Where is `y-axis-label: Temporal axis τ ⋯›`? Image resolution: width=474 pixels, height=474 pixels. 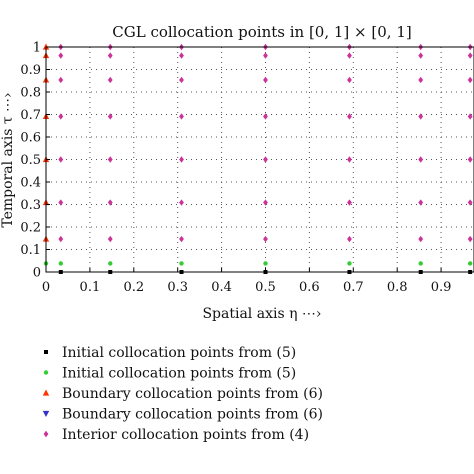 y-axis-label: Temporal axis τ ⋯› is located at coordinates (8, 159).